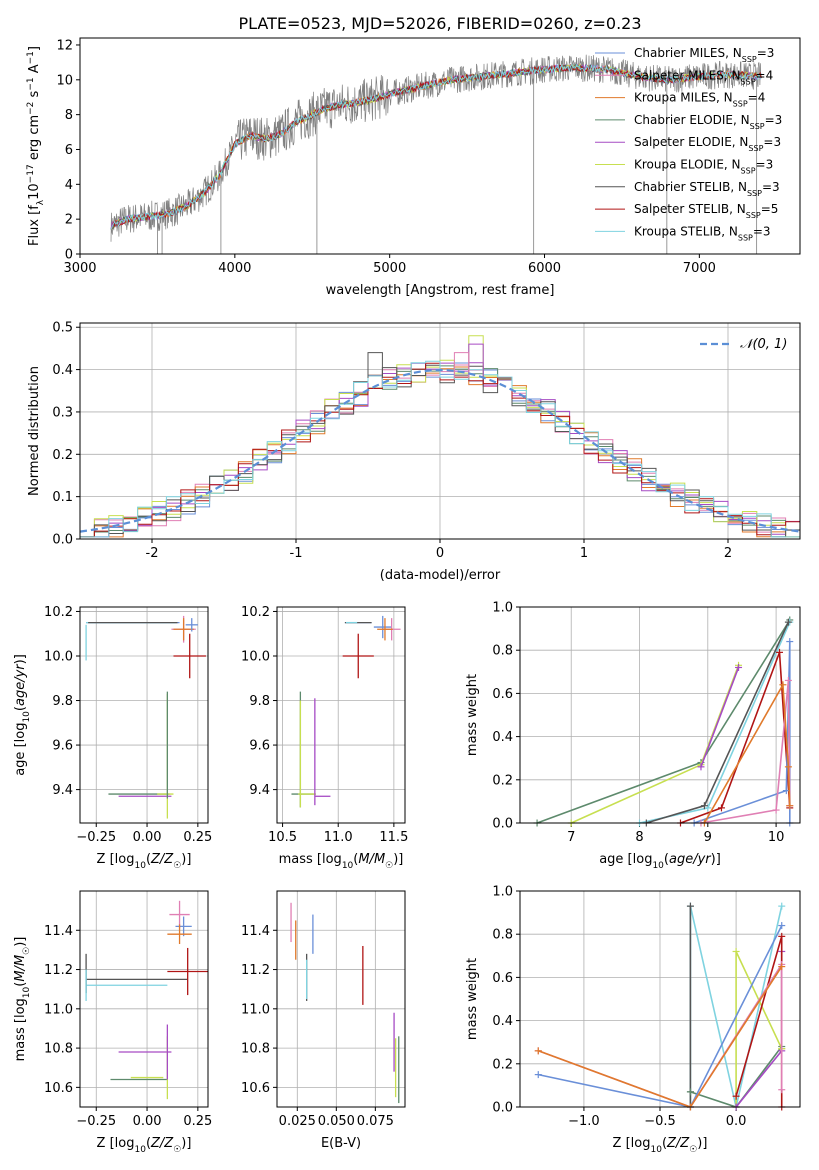 Image resolution: width=819 pixels, height=1170 pixels. I want to click on mass-vs-Z-ylabel: mass [log10(M/M☉)], so click(22, 999).